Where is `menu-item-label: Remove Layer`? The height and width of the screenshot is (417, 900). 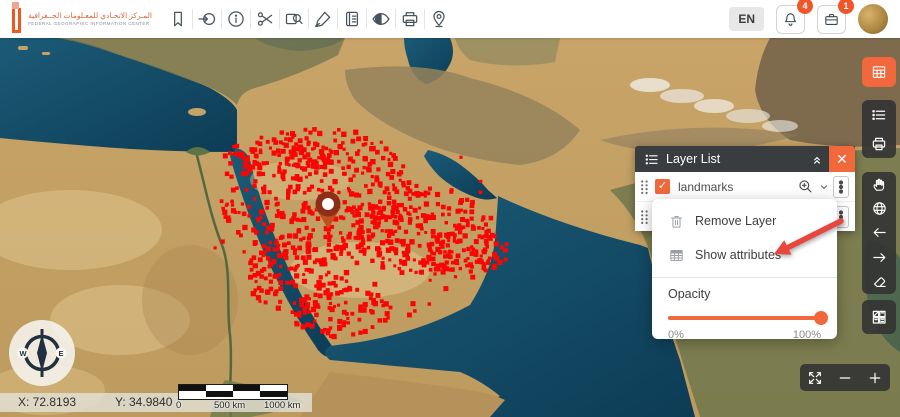
menu-item-label: Remove Layer is located at coordinates (736, 221).